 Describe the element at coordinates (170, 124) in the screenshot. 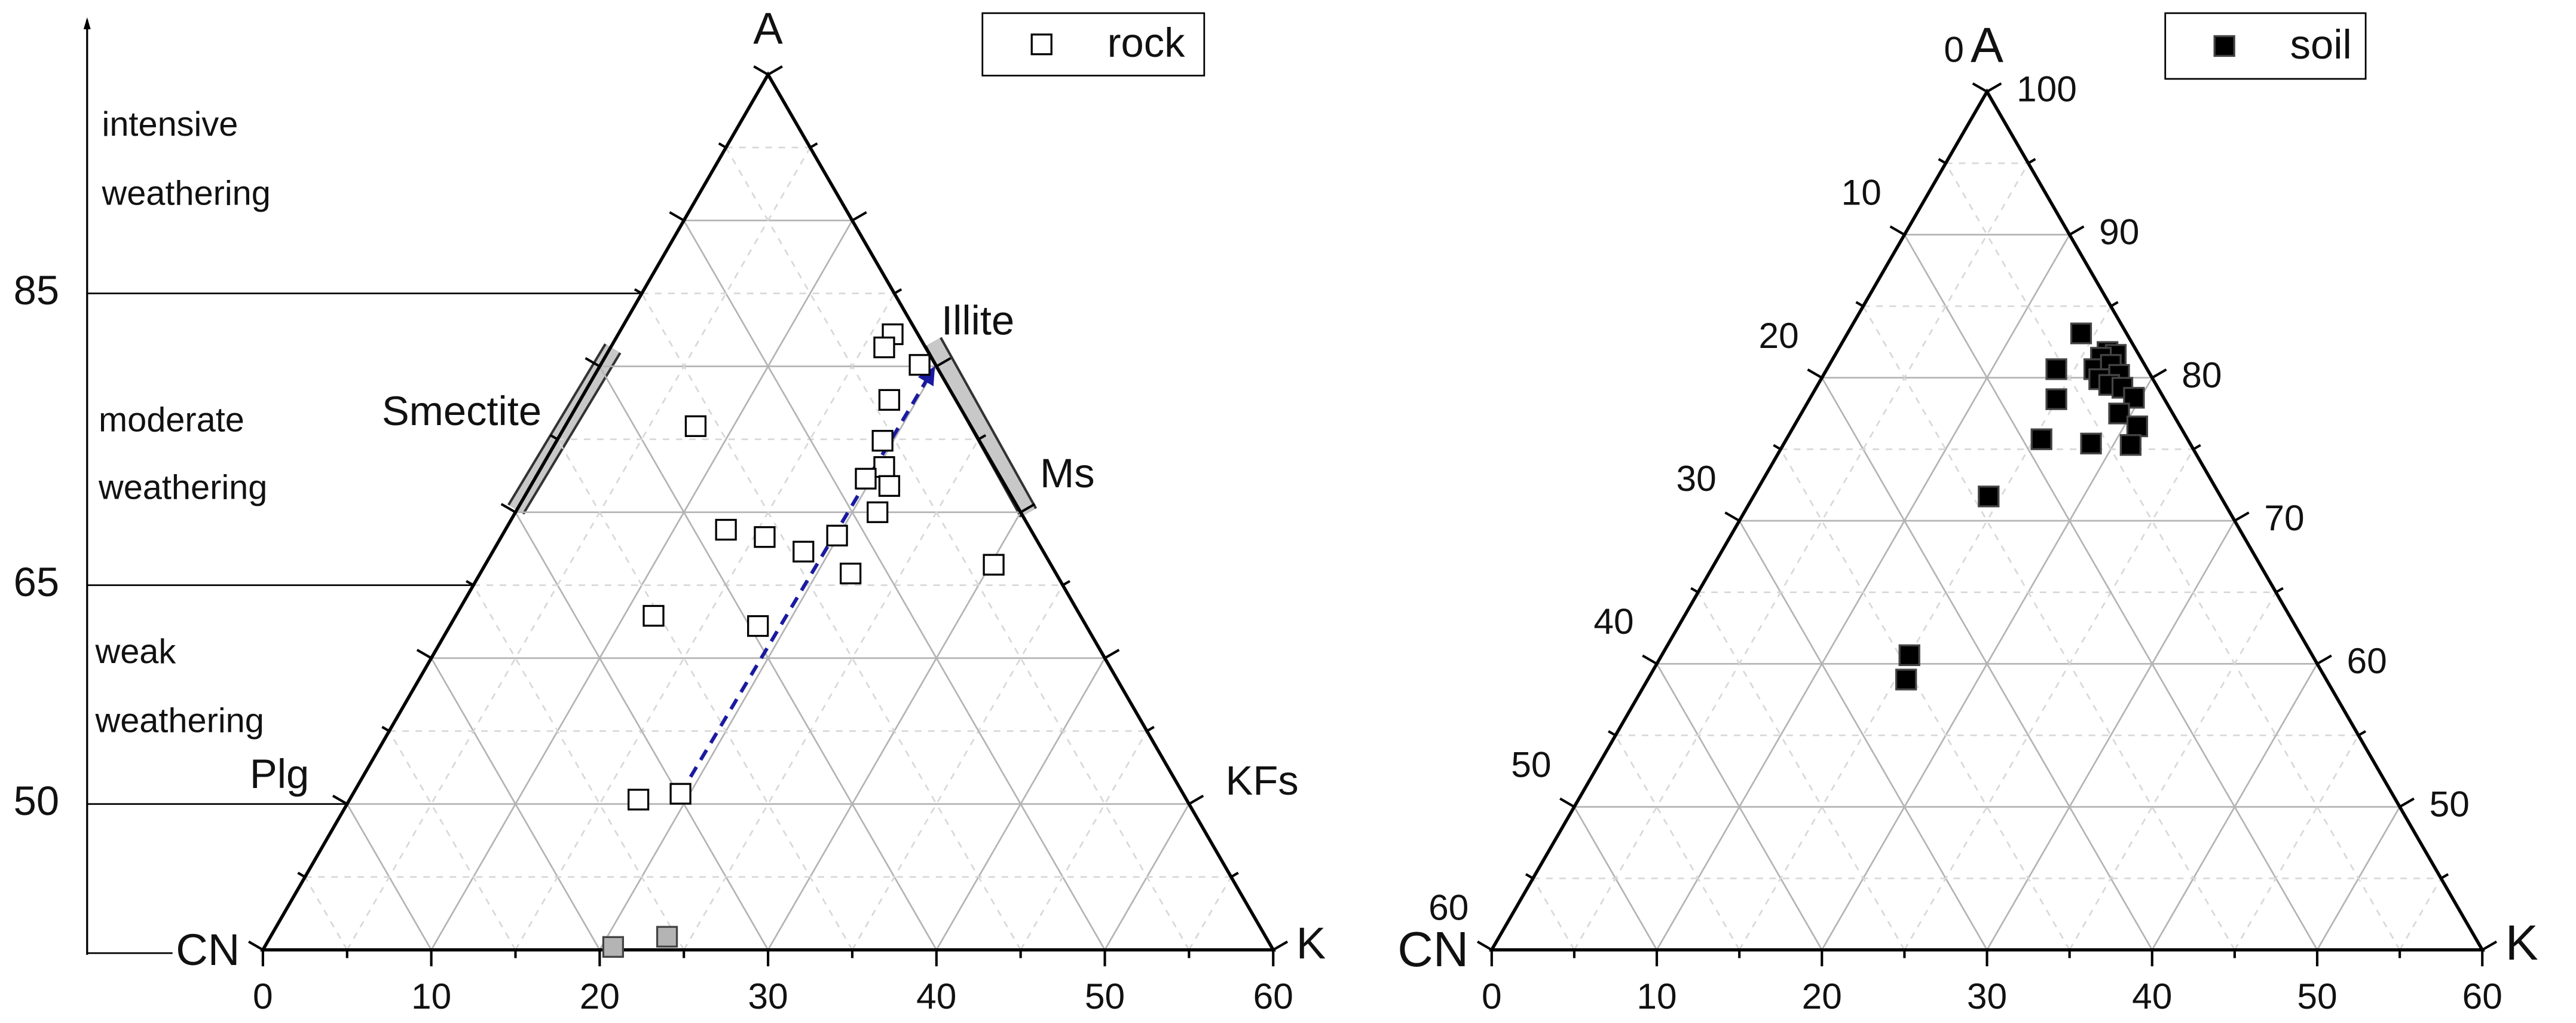

I see `zone-label: intensive` at that location.